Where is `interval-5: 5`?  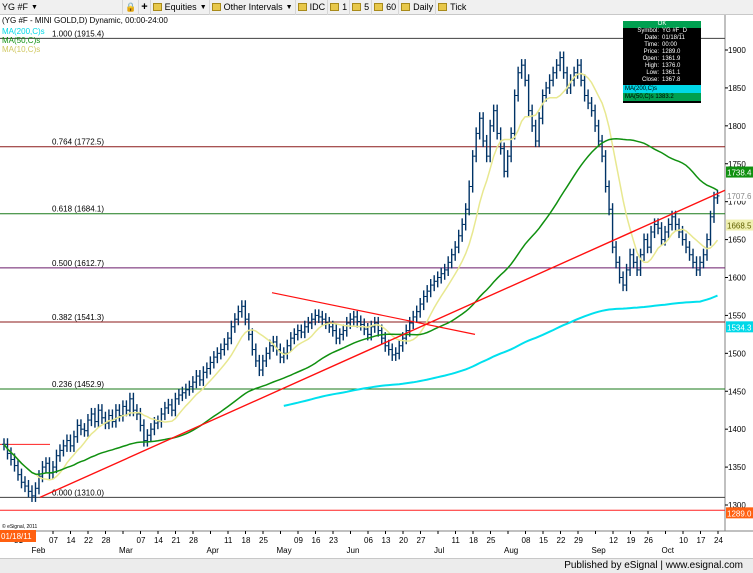
interval-5: 5 is located at coordinates (360, 7).